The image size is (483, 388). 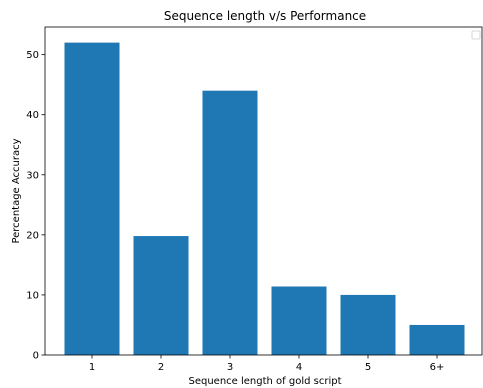 What do you see at coordinates (267, 364) in the screenshot?
I see `x-axis-ticks: 1 2 3 4 5 6+` at bounding box center [267, 364].